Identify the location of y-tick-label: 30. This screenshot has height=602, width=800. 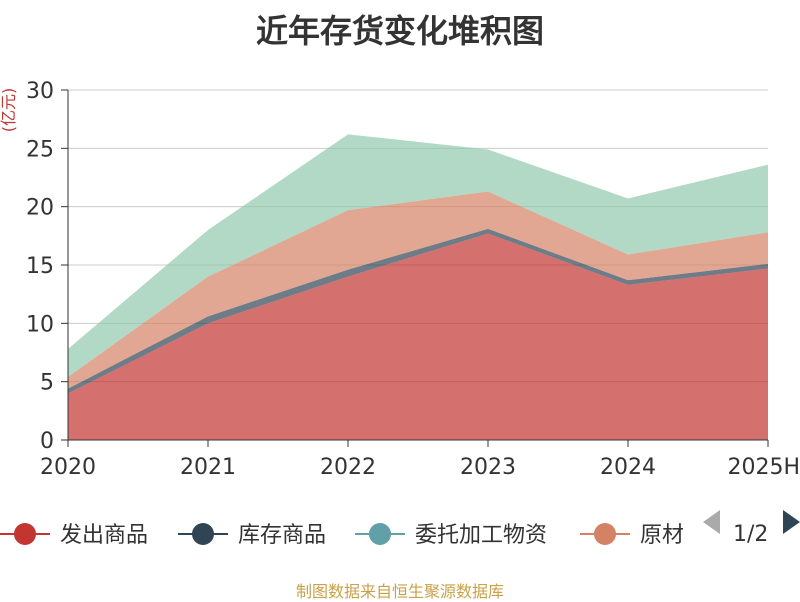
(40, 91).